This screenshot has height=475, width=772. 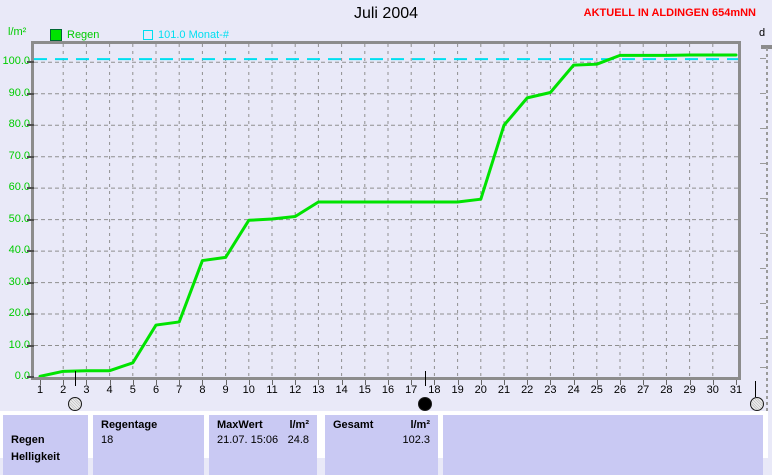 What do you see at coordinates (341, 390) in the screenshot?
I see `x-tick-label: 14` at bounding box center [341, 390].